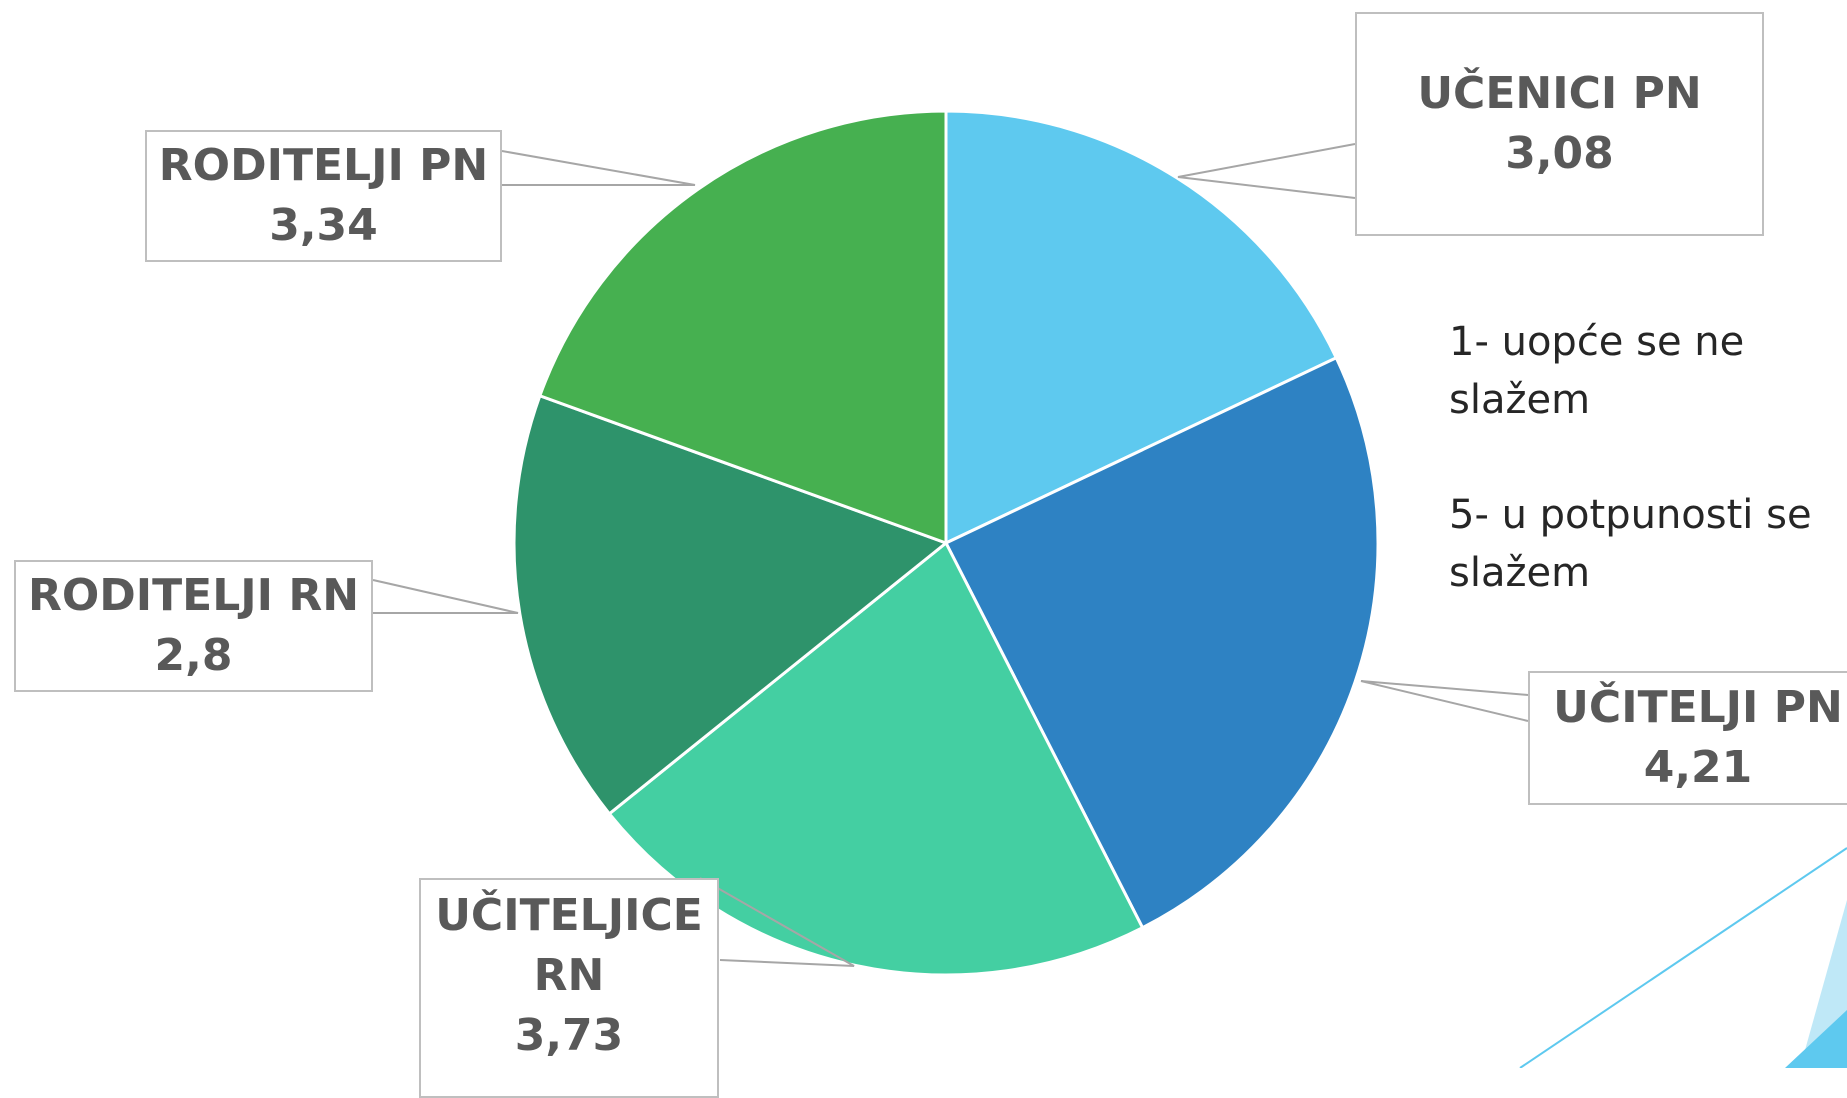  What do you see at coordinates (569, 1035) in the screenshot?
I see `value-label: 3,73` at bounding box center [569, 1035].